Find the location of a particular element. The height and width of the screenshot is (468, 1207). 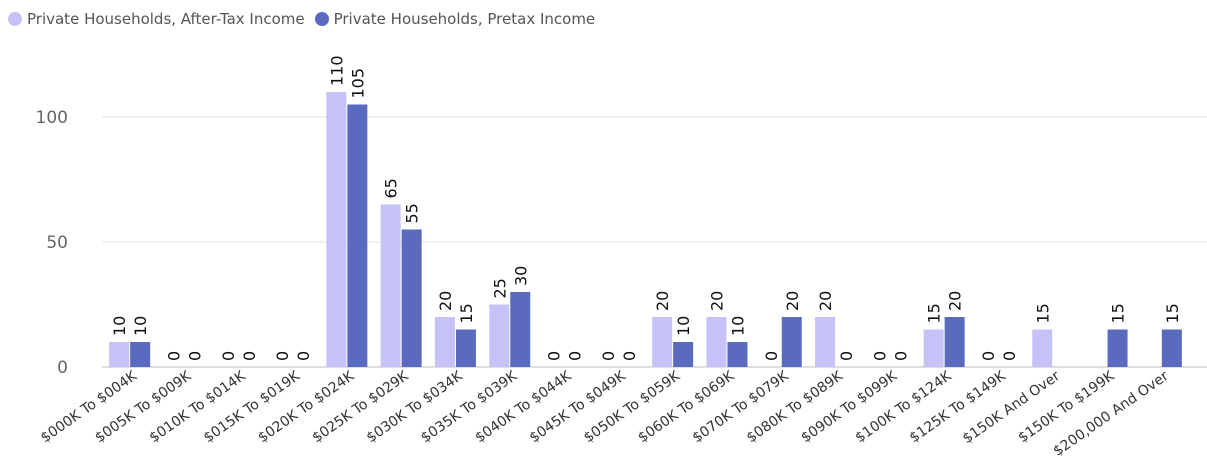

legend-label-after-tax: Private Households, After-Tax Income is located at coordinates (166, 19).